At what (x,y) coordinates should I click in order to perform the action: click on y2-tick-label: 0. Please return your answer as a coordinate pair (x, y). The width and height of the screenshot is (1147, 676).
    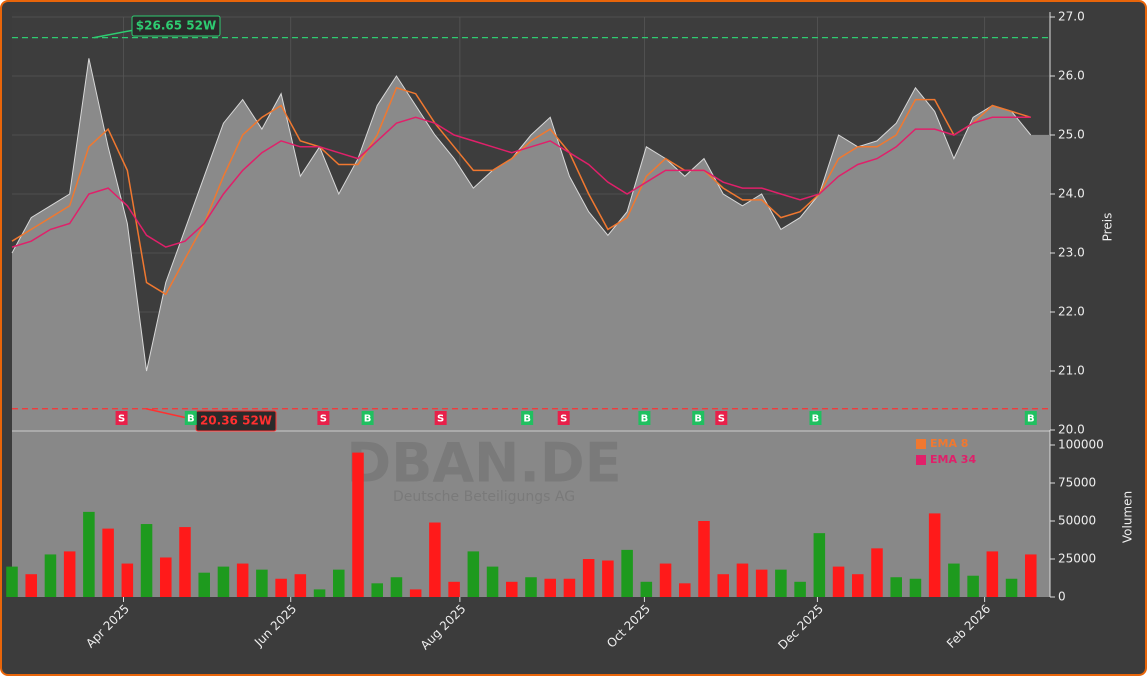
    Looking at the image, I should click on (1062, 597).